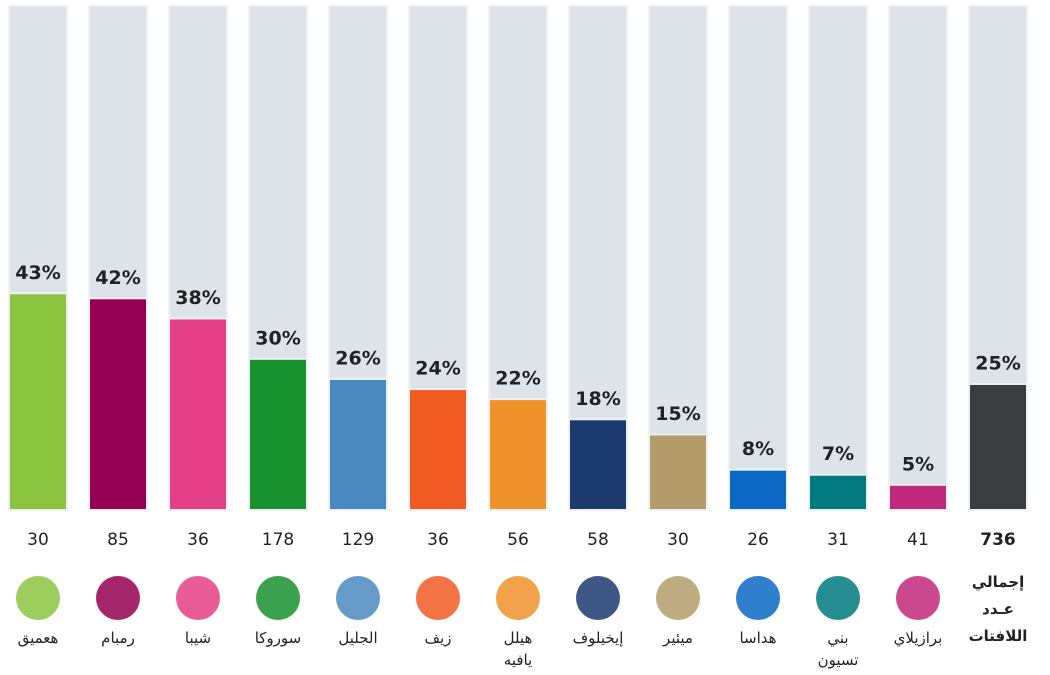  I want to click on value-label: 8%, so click(758, 449).